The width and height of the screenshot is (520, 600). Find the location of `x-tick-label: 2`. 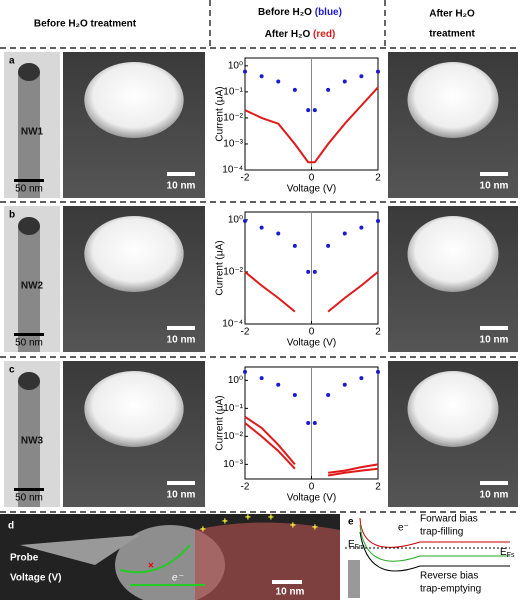

x-tick-label: 2 is located at coordinates (378, 487).